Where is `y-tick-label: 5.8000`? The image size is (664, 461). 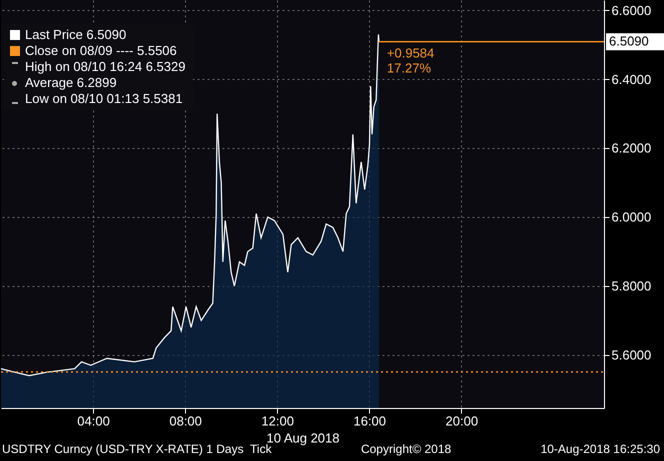 y-tick-label: 5.8000 is located at coordinates (632, 286).